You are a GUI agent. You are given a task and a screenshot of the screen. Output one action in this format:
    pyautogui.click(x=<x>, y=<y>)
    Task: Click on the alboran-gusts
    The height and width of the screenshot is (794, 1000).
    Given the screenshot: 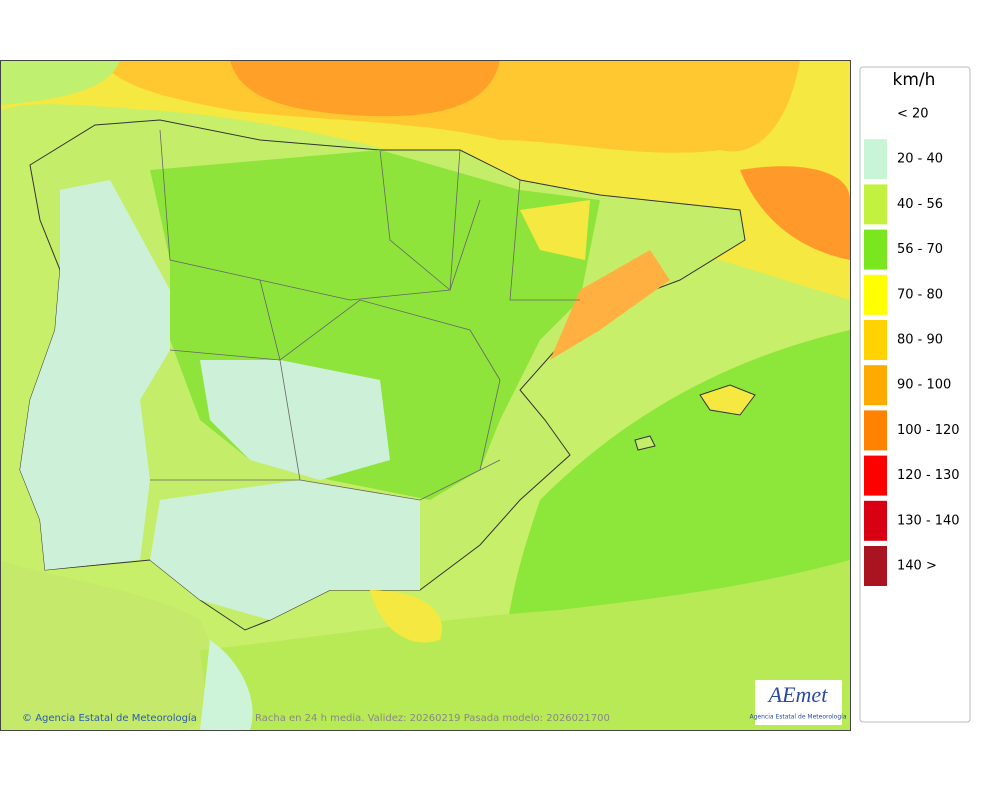 What is the action you would take?
    pyautogui.click(x=406, y=616)
    